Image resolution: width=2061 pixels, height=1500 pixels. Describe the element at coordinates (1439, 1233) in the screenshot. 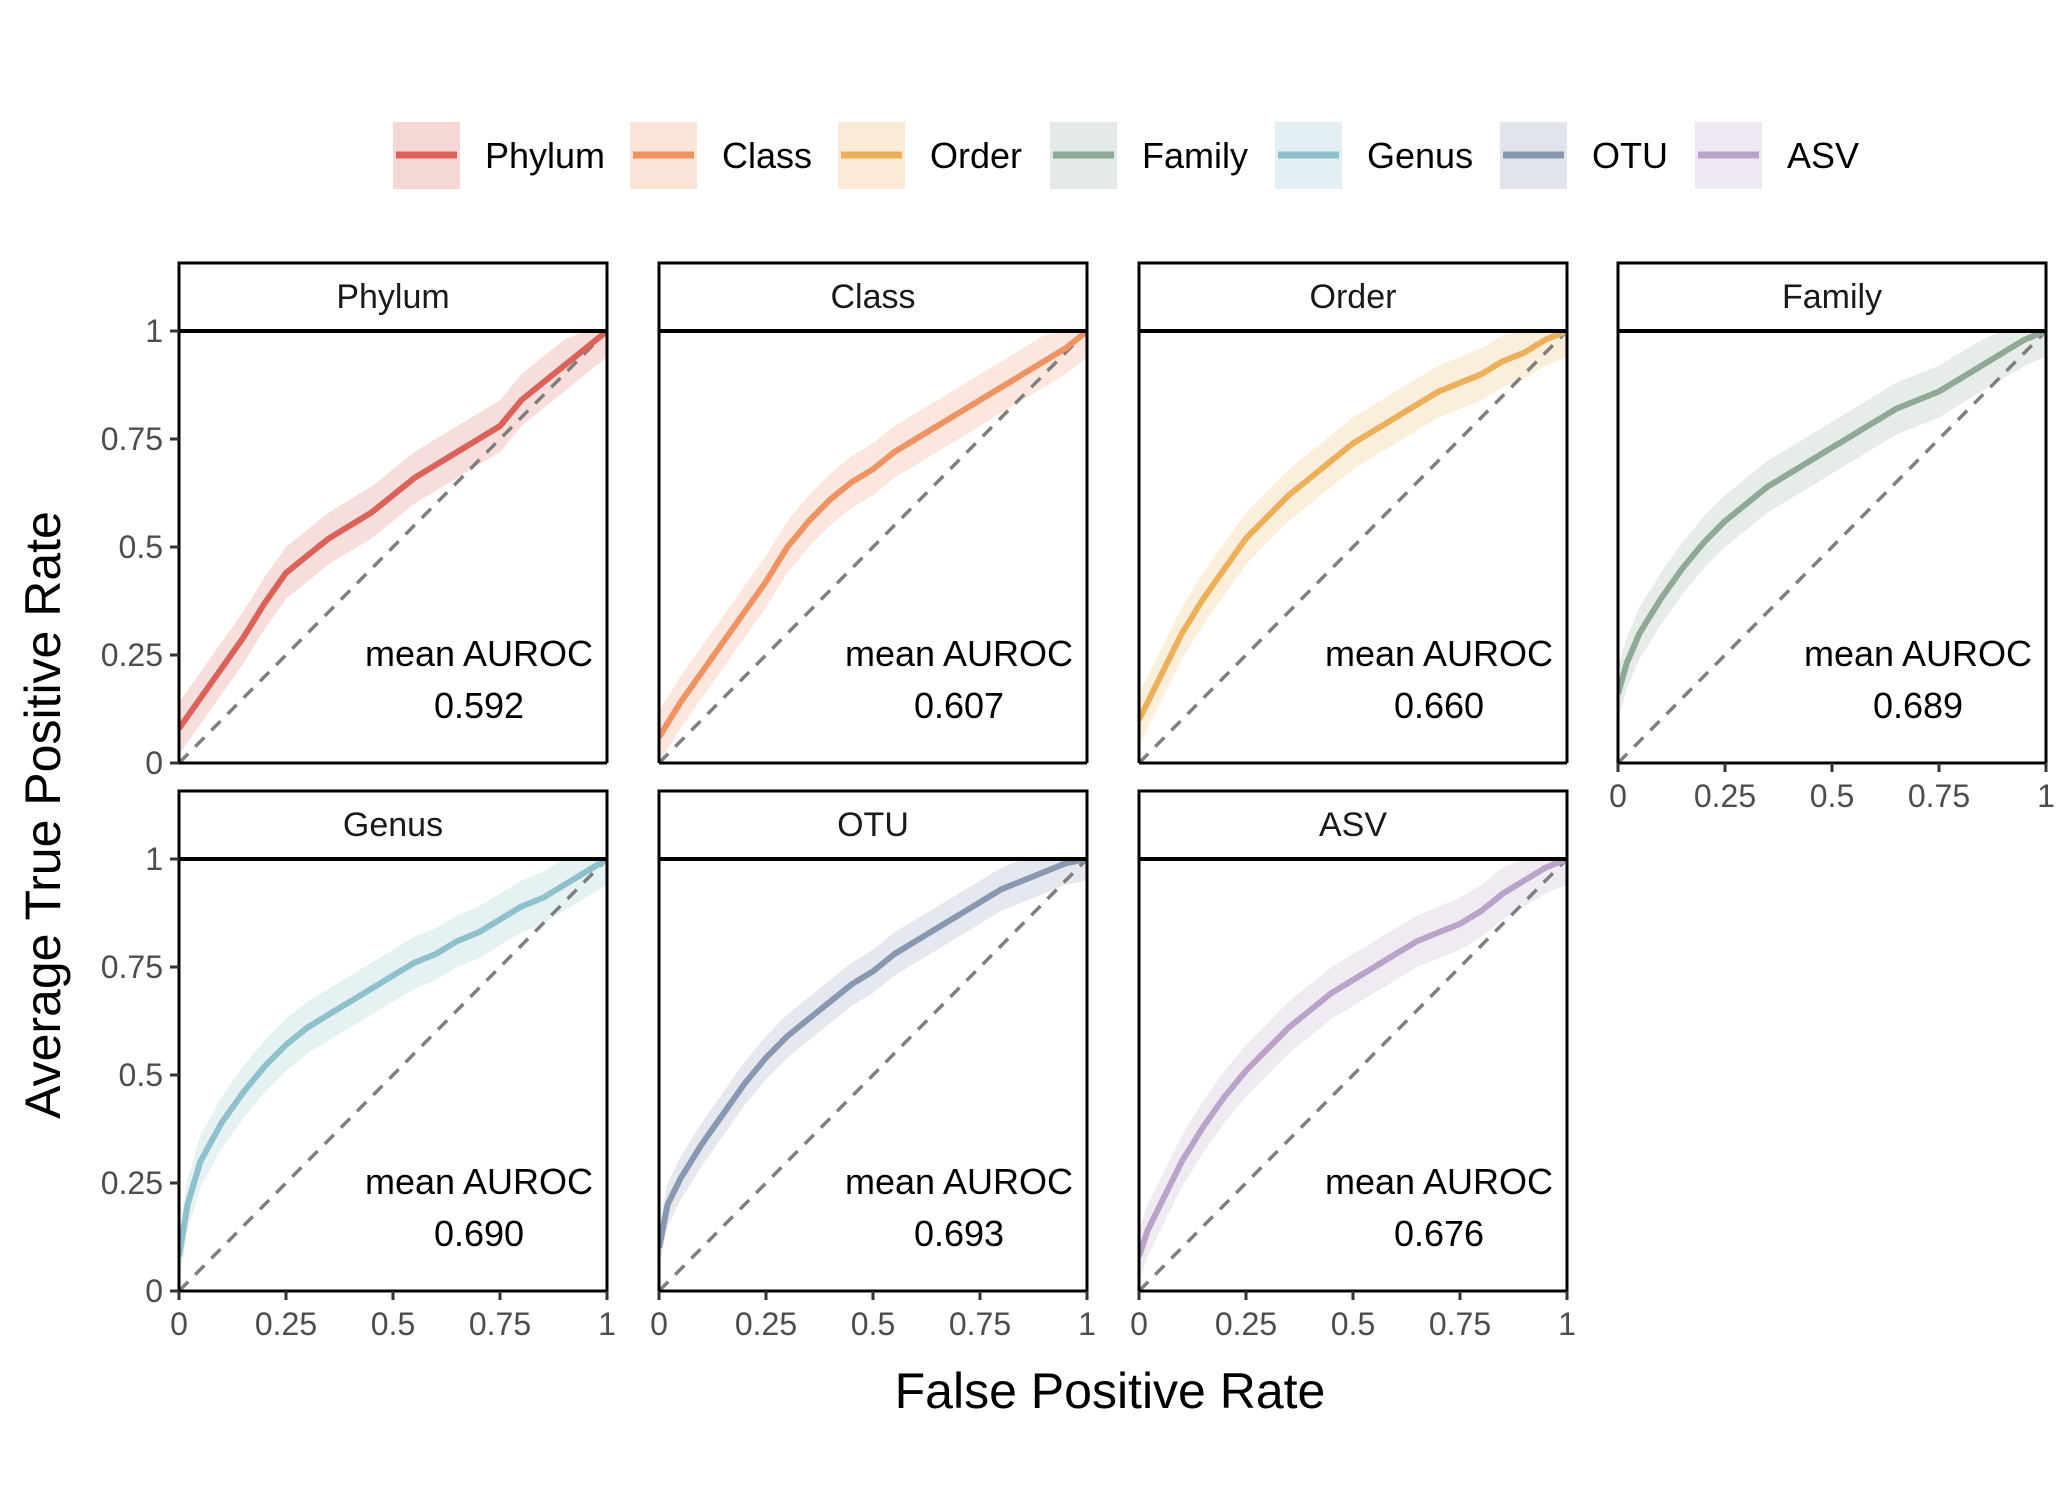

I see `auroc-value: 0.676` at that location.